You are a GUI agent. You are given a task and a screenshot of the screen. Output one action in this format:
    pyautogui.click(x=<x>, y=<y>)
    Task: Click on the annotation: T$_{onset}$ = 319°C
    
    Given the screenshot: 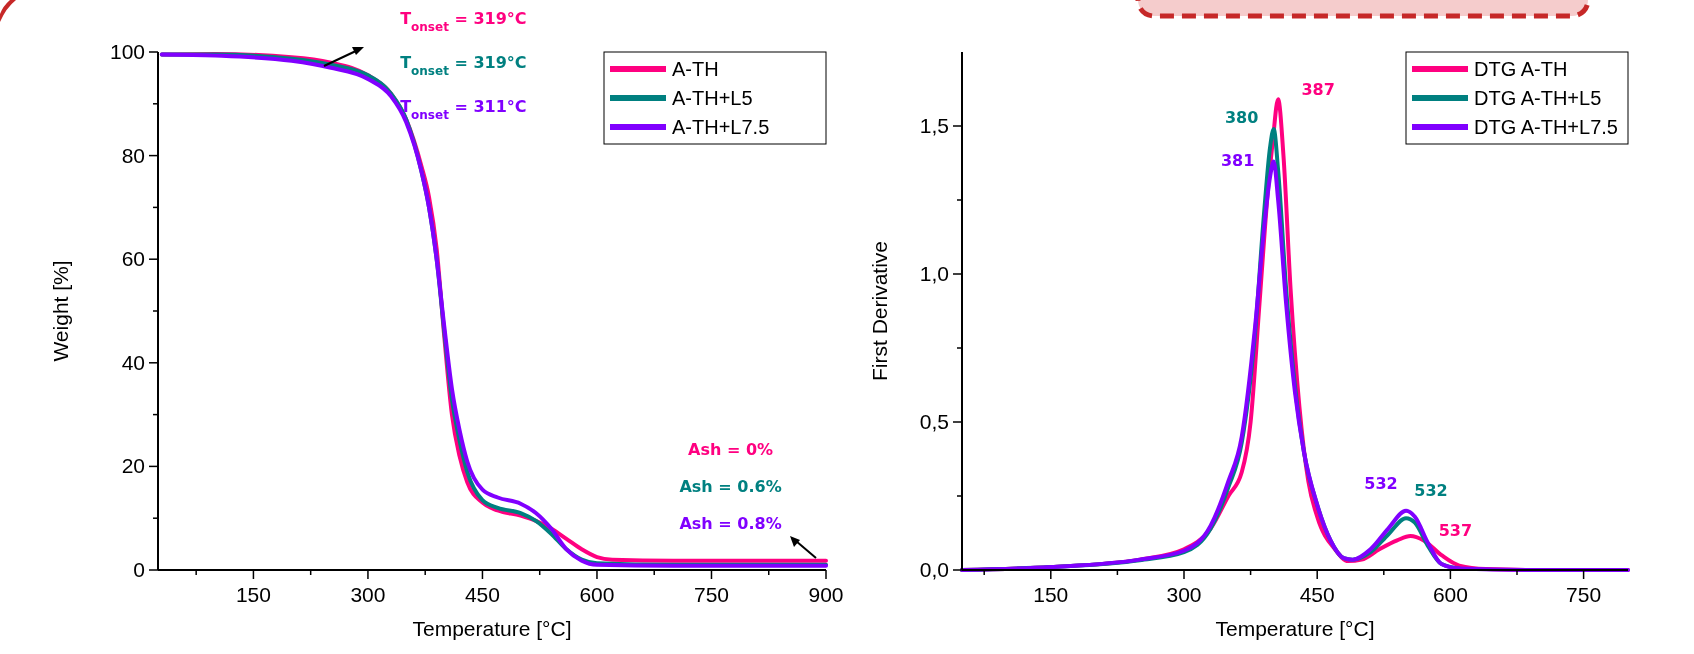 What is the action you would take?
    pyautogui.click(x=463, y=65)
    